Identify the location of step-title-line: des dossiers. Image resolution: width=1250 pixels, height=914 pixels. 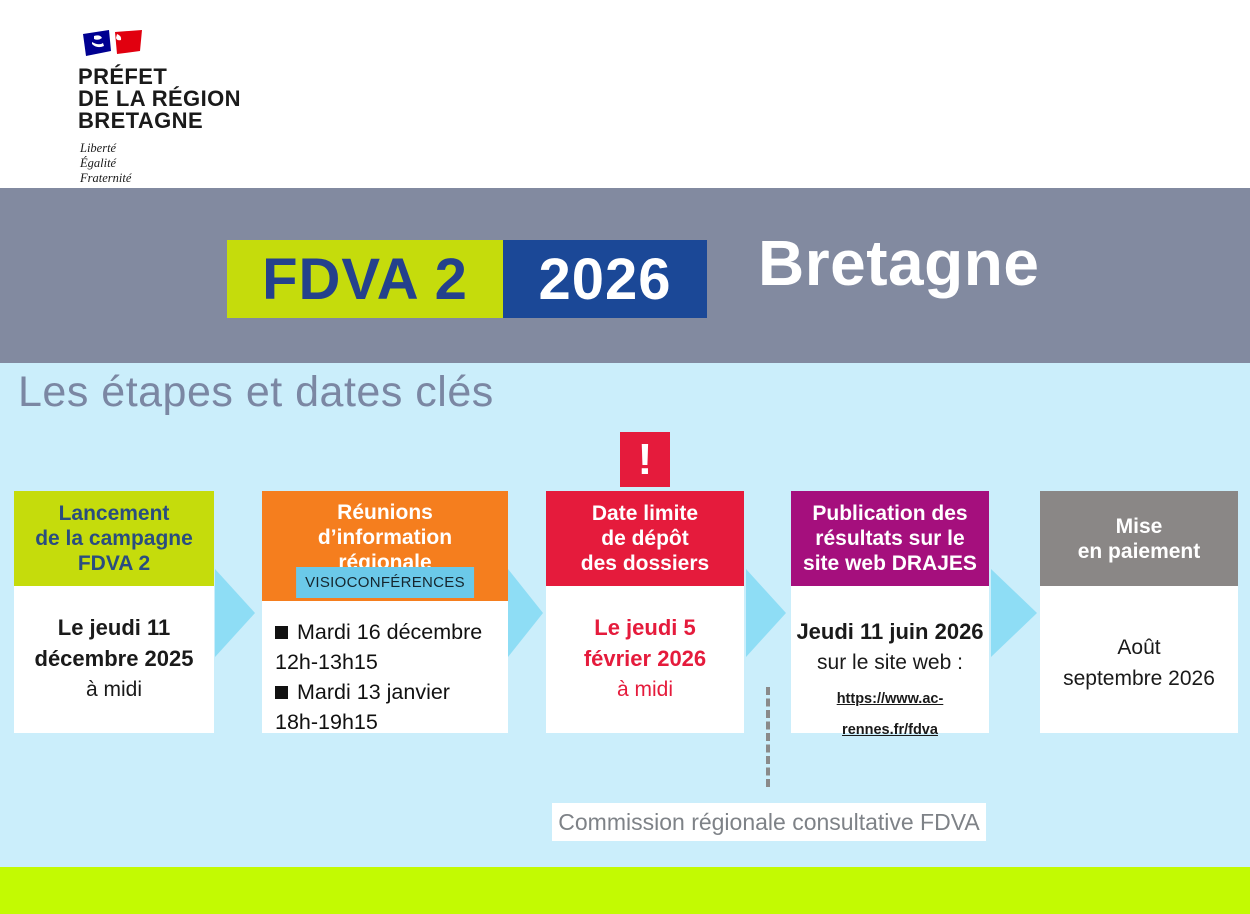
(645, 563).